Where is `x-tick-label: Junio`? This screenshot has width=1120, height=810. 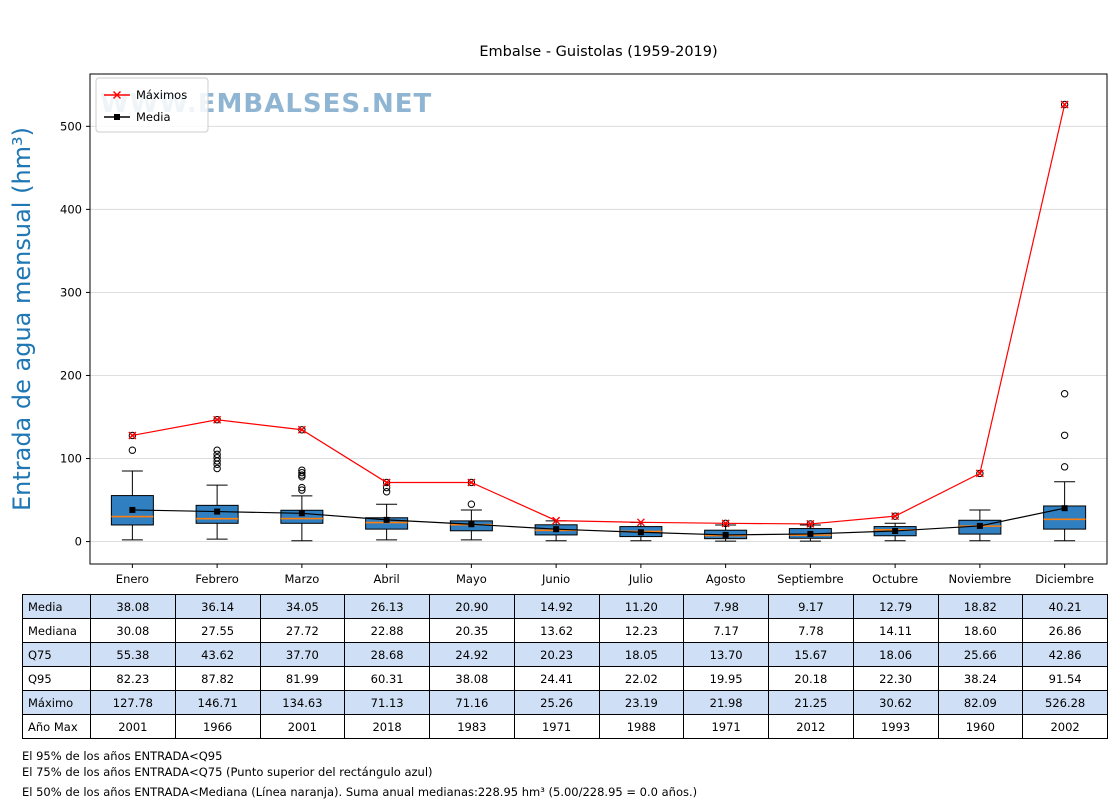
x-tick-label: Junio is located at coordinates (555, 579).